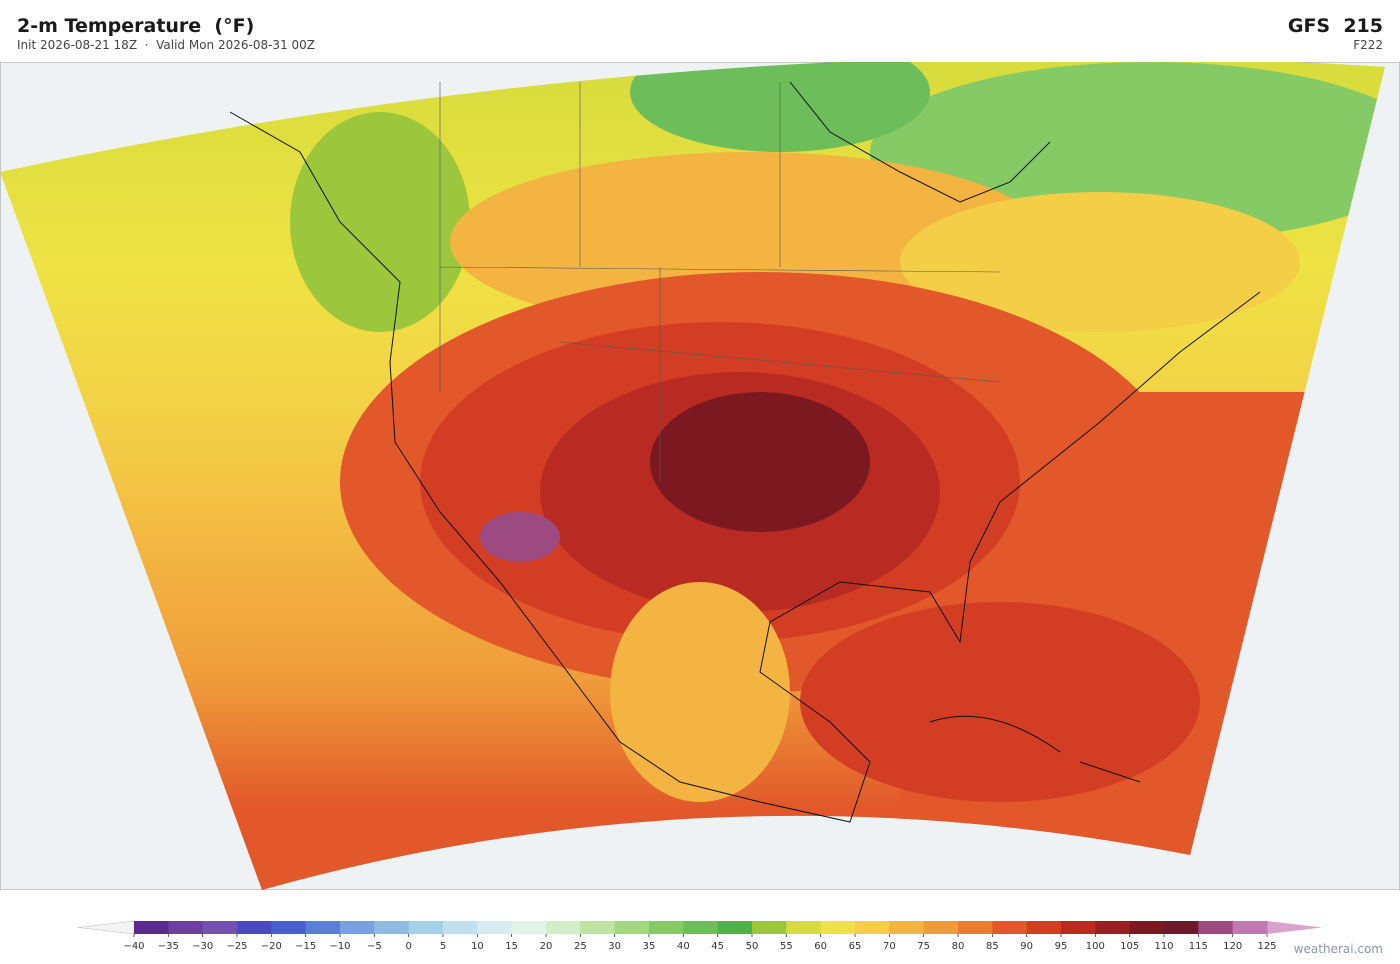  I want to click on tick-label: 110, so click(1163, 945).